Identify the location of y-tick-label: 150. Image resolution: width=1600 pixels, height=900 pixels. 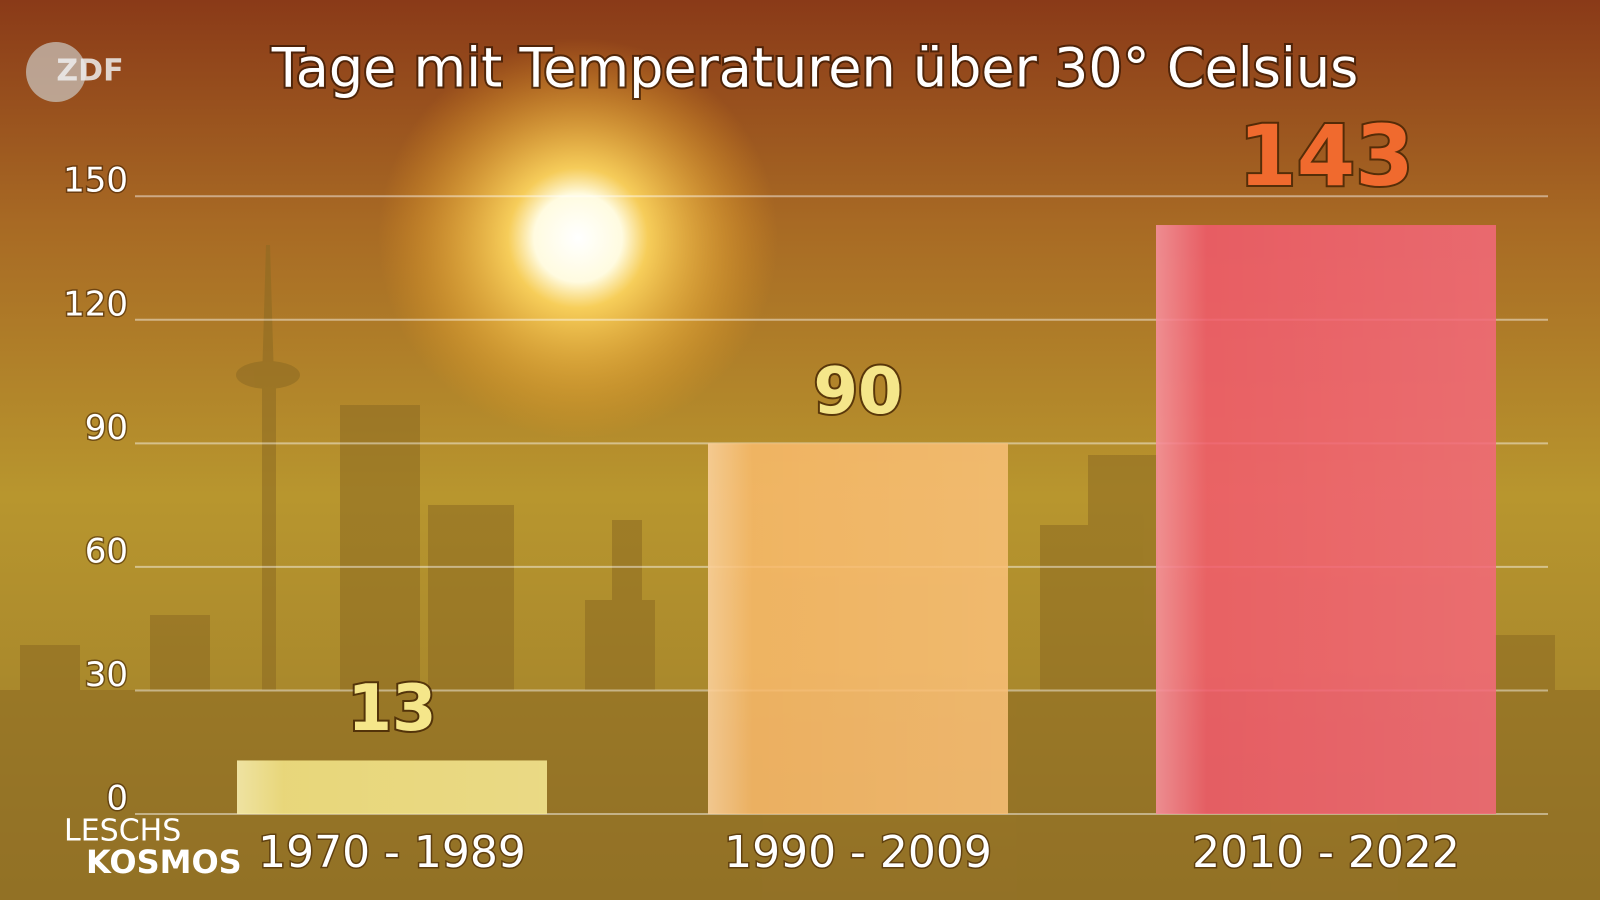
(95, 181).